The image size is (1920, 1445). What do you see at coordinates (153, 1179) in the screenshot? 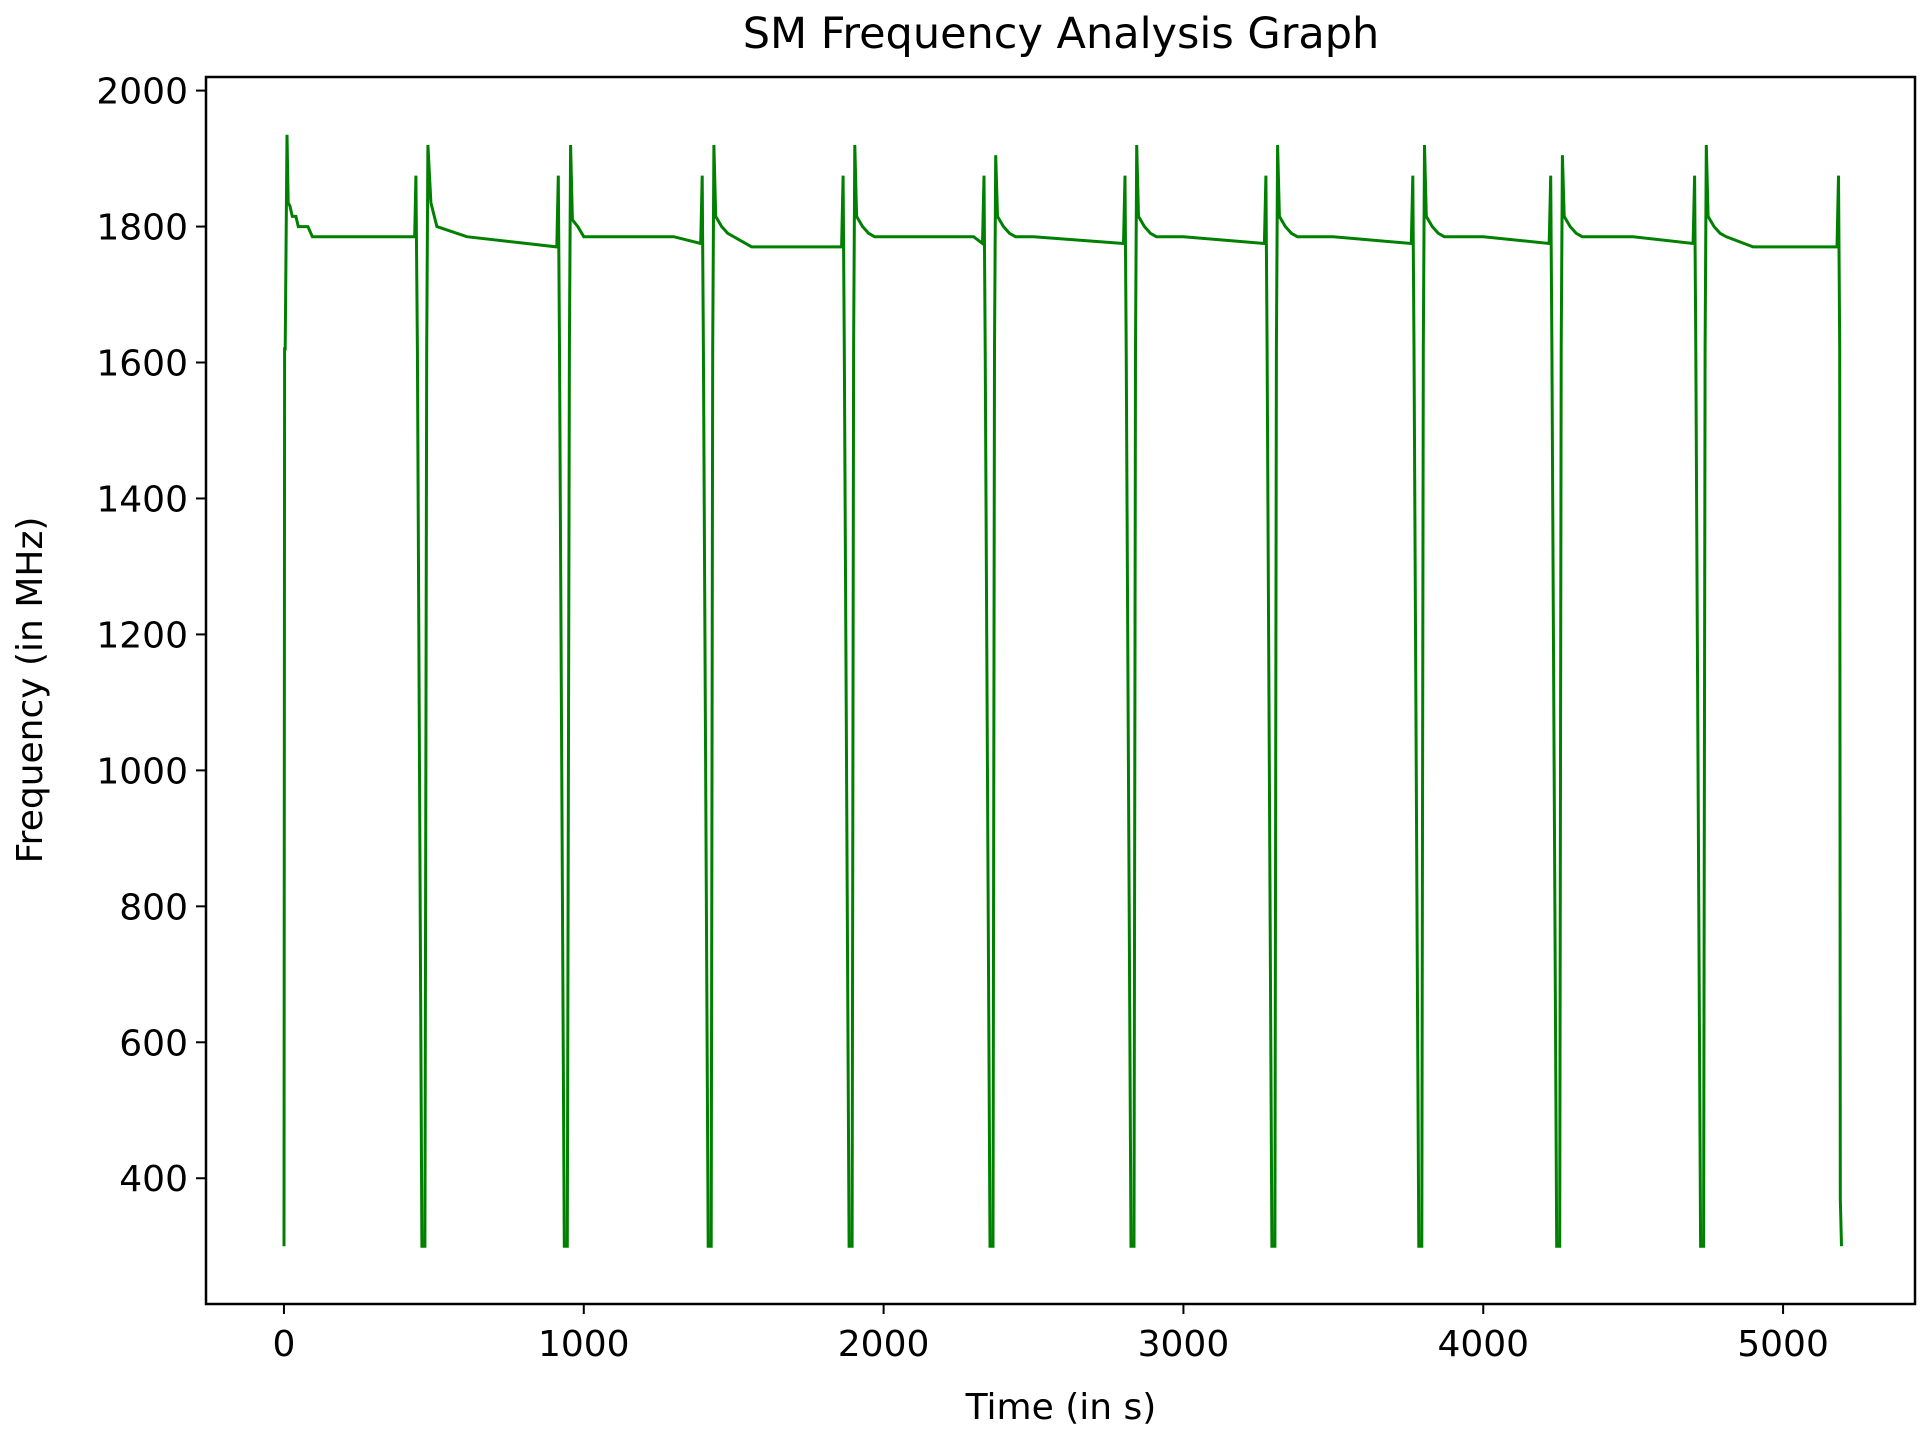
I see `y-tick-label: 400` at bounding box center [153, 1179].